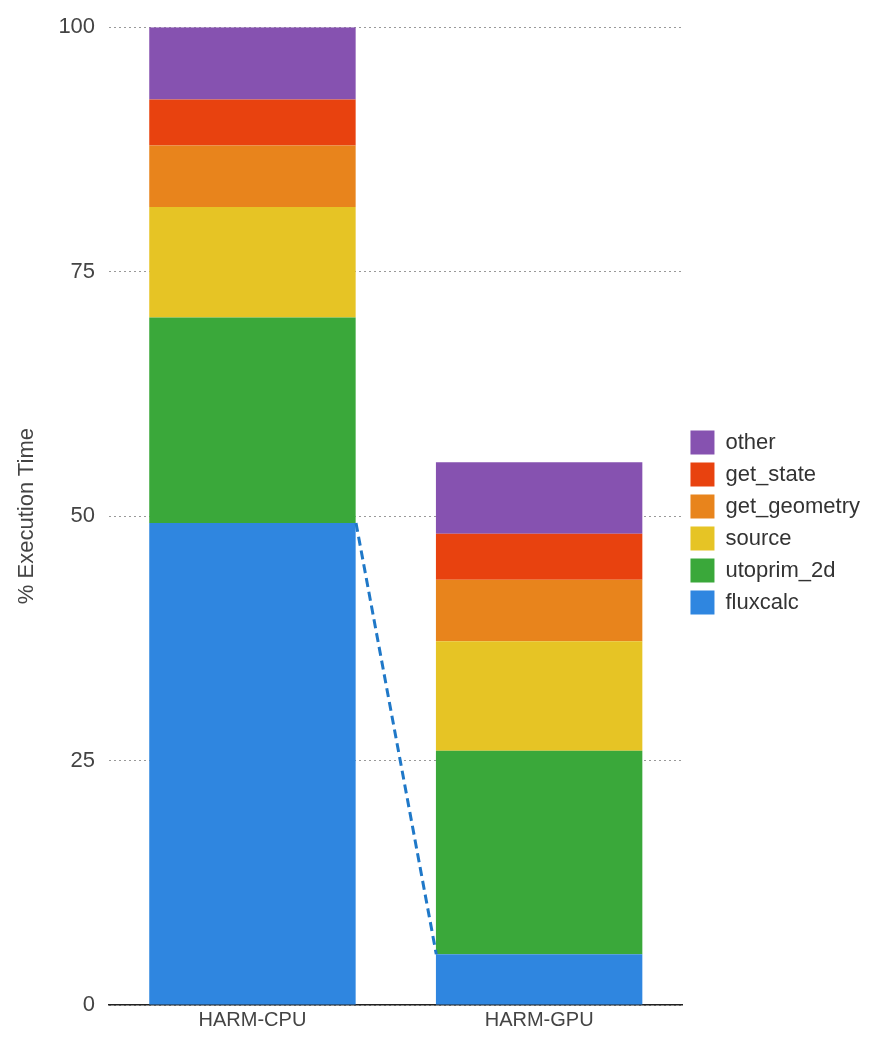  I want to click on legend-label: get_geometry, so click(793, 505).